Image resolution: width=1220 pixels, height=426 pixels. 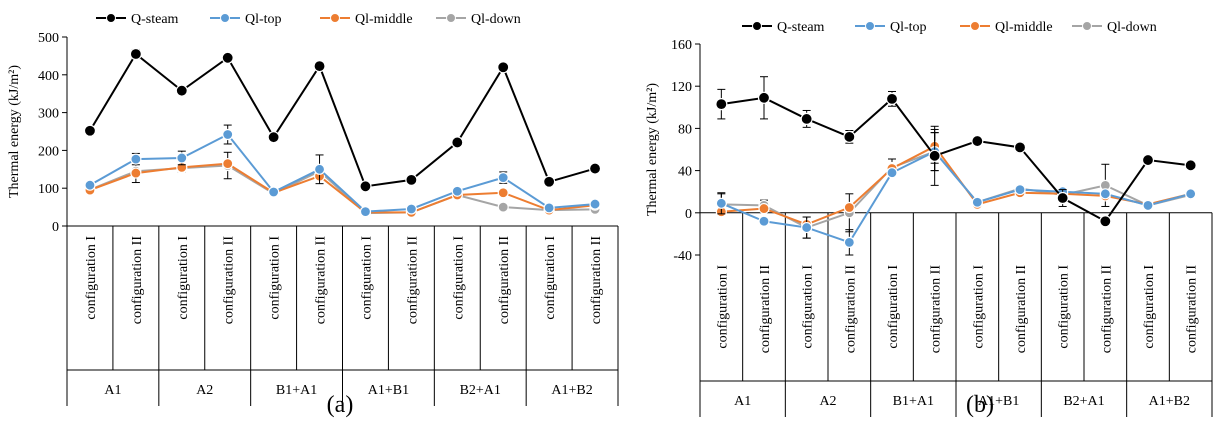 What do you see at coordinates (308, 19) in the screenshot?
I see `legend: Q-steam Ql-top Ql-middle Ql-down` at bounding box center [308, 19].